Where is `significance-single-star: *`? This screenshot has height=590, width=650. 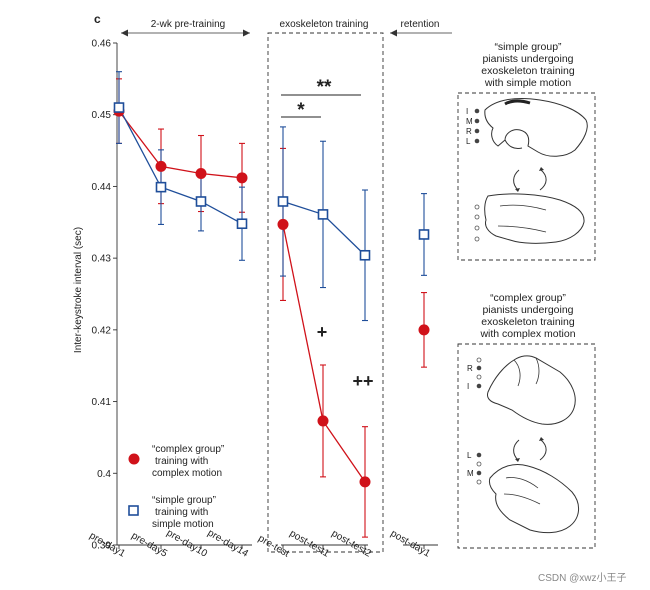 significance-single-star: * is located at coordinates (301, 110).